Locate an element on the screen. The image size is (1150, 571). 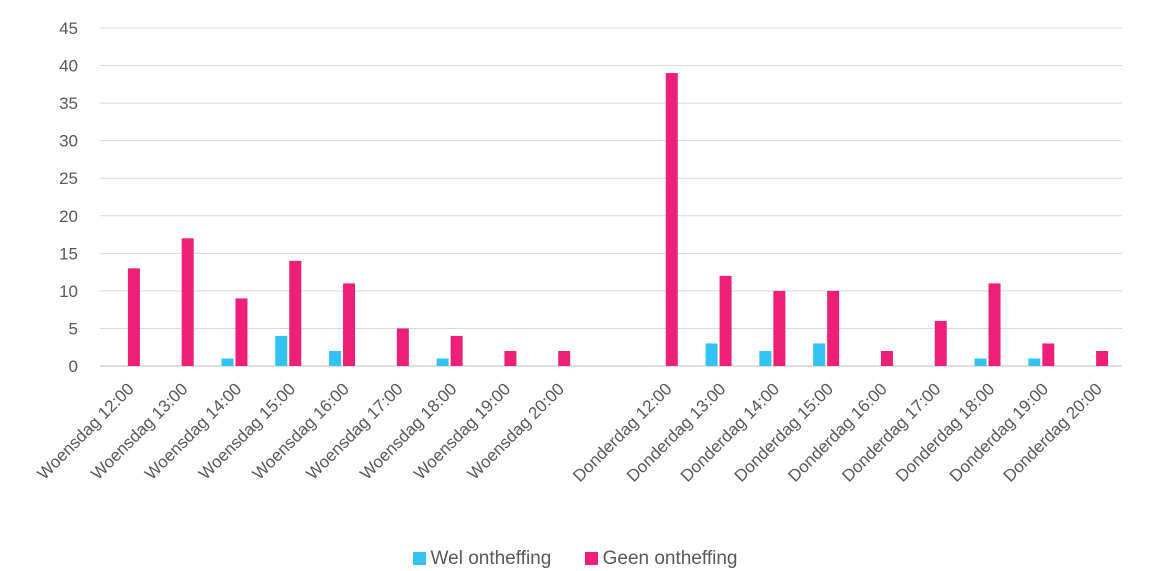
legend-item-geen: Geen ontheffing is located at coordinates (661, 559).